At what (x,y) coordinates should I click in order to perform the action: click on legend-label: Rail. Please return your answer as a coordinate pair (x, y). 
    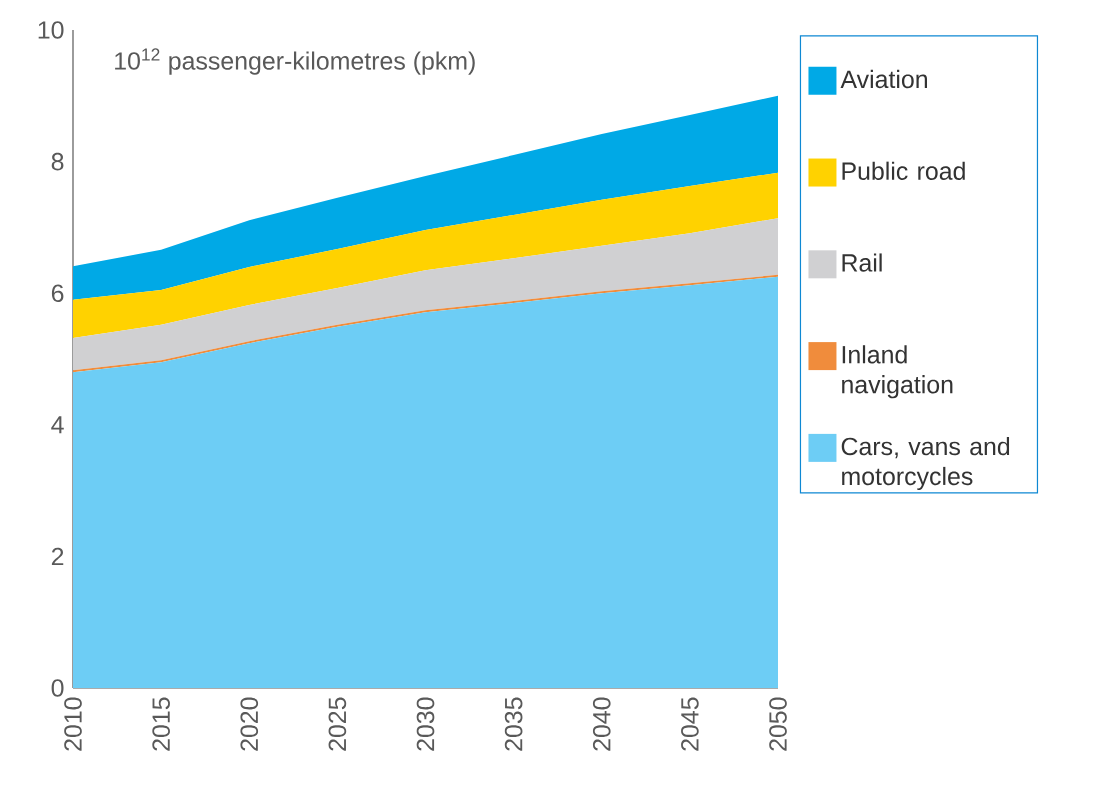
    Looking at the image, I should click on (862, 262).